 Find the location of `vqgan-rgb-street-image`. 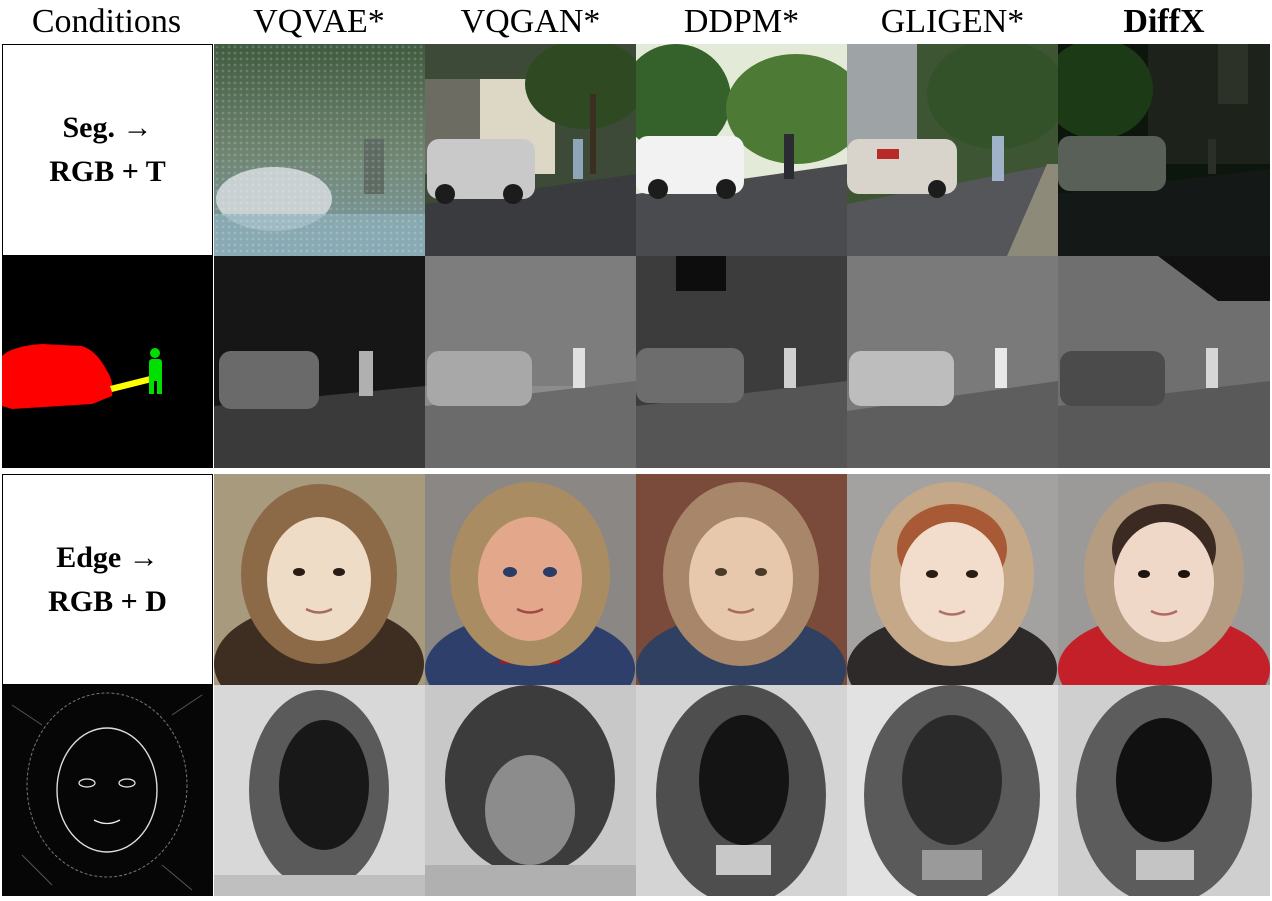

vqgan-rgb-street-image is located at coordinates (530, 150).